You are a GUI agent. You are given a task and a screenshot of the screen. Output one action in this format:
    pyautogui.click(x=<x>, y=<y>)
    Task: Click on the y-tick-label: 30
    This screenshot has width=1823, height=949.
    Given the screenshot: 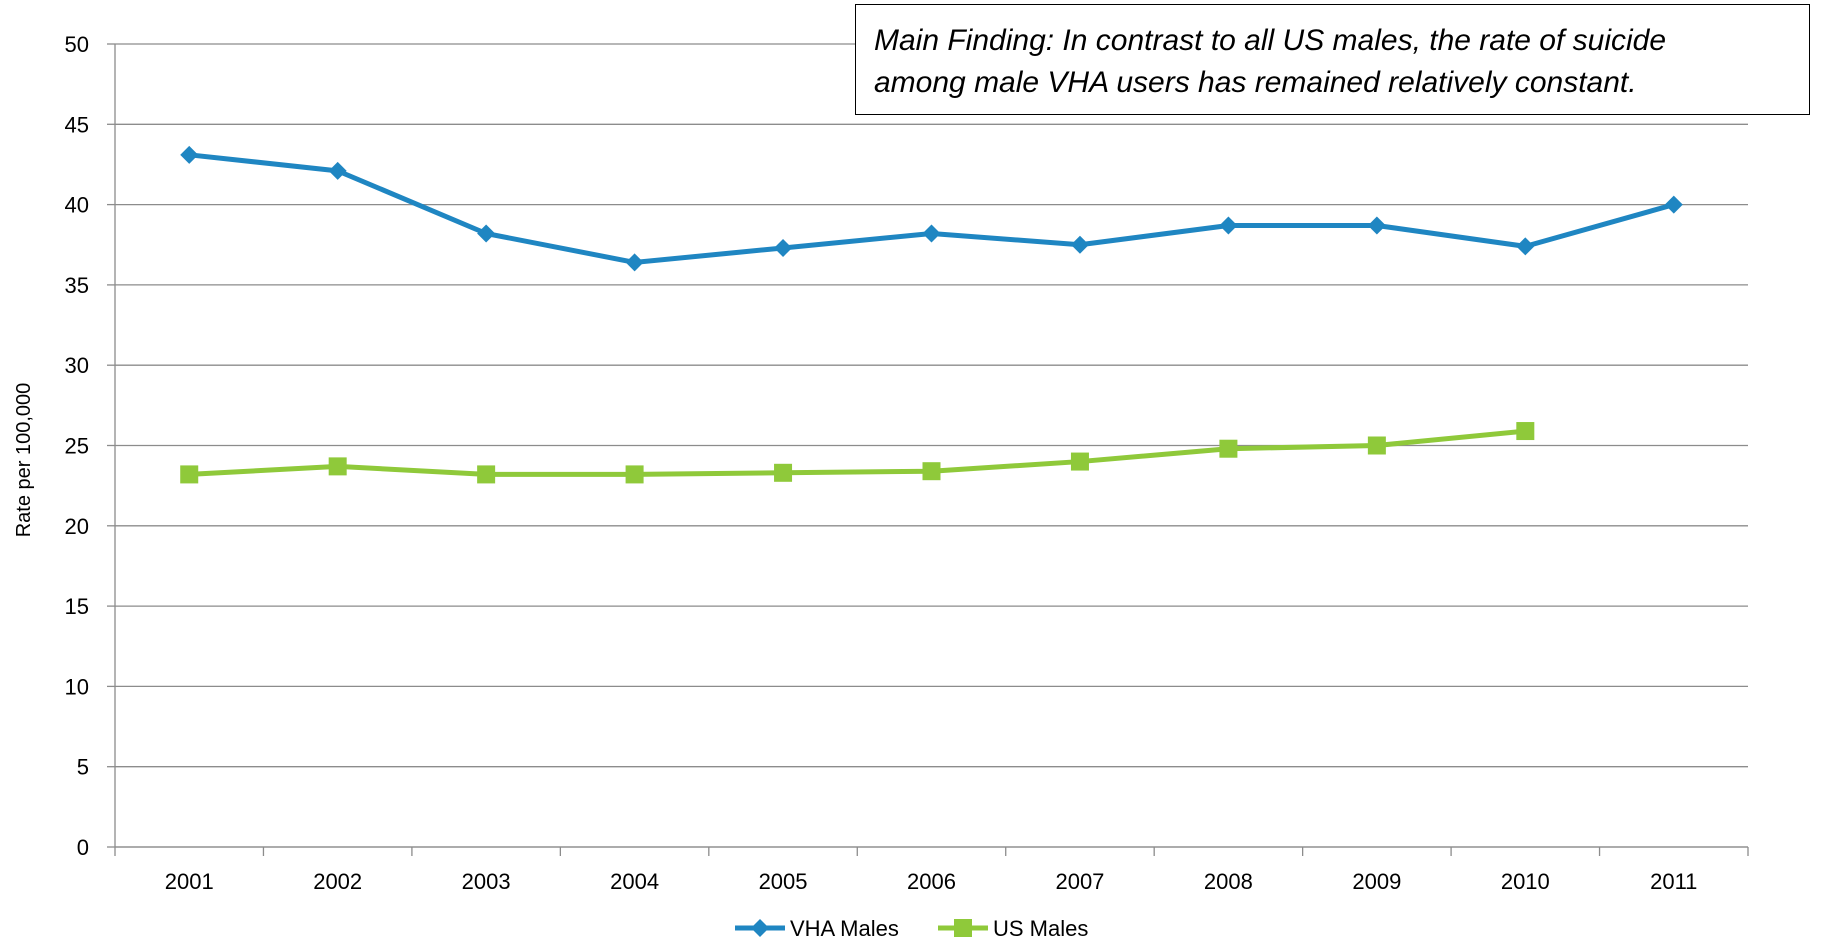 What is the action you would take?
    pyautogui.click(x=77, y=365)
    